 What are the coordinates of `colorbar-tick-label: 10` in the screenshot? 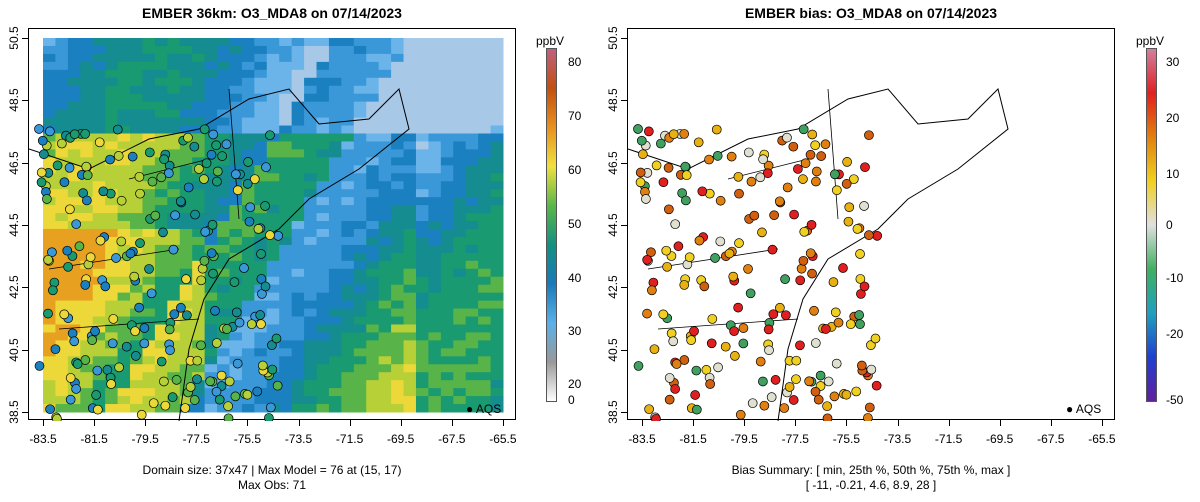 It's located at (1173, 174).